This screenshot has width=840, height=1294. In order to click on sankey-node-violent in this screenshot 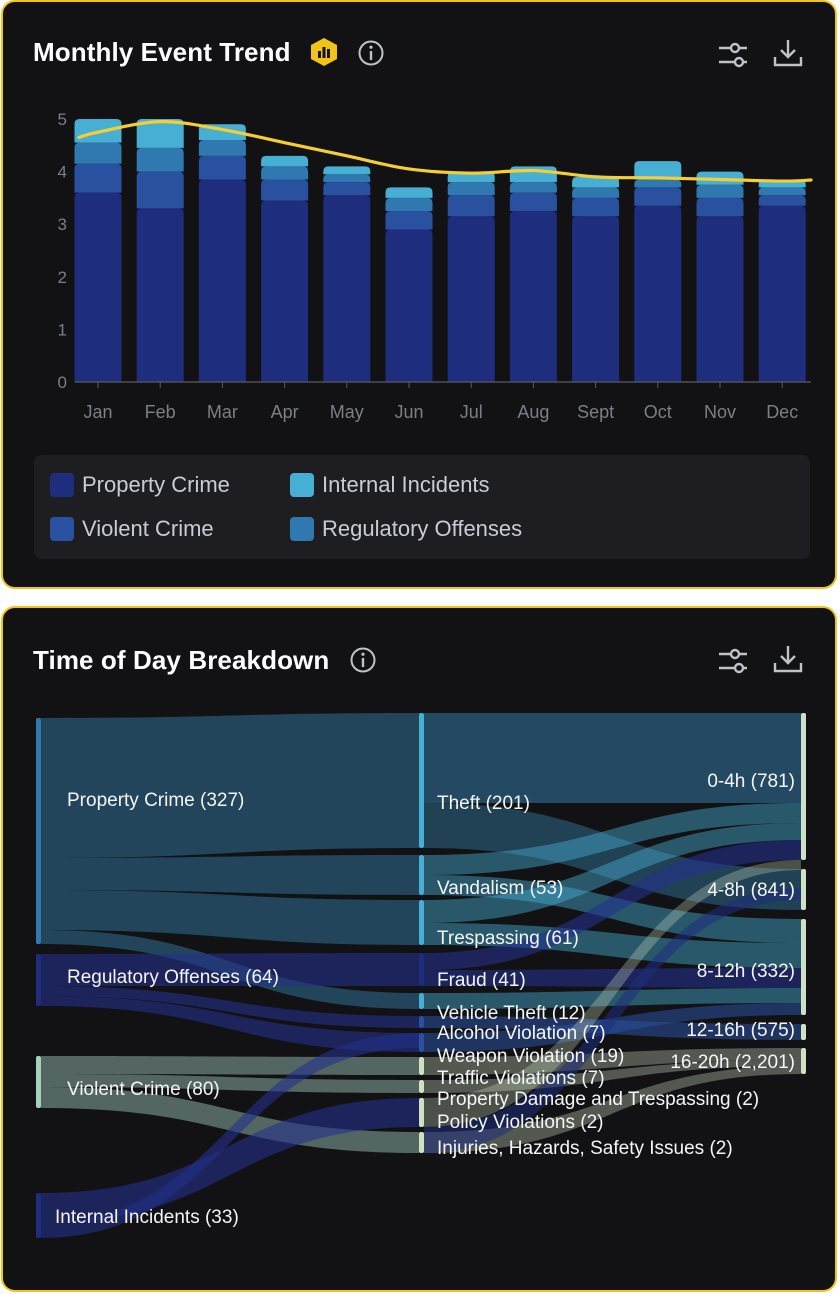, I will do `click(38, 1082)`.